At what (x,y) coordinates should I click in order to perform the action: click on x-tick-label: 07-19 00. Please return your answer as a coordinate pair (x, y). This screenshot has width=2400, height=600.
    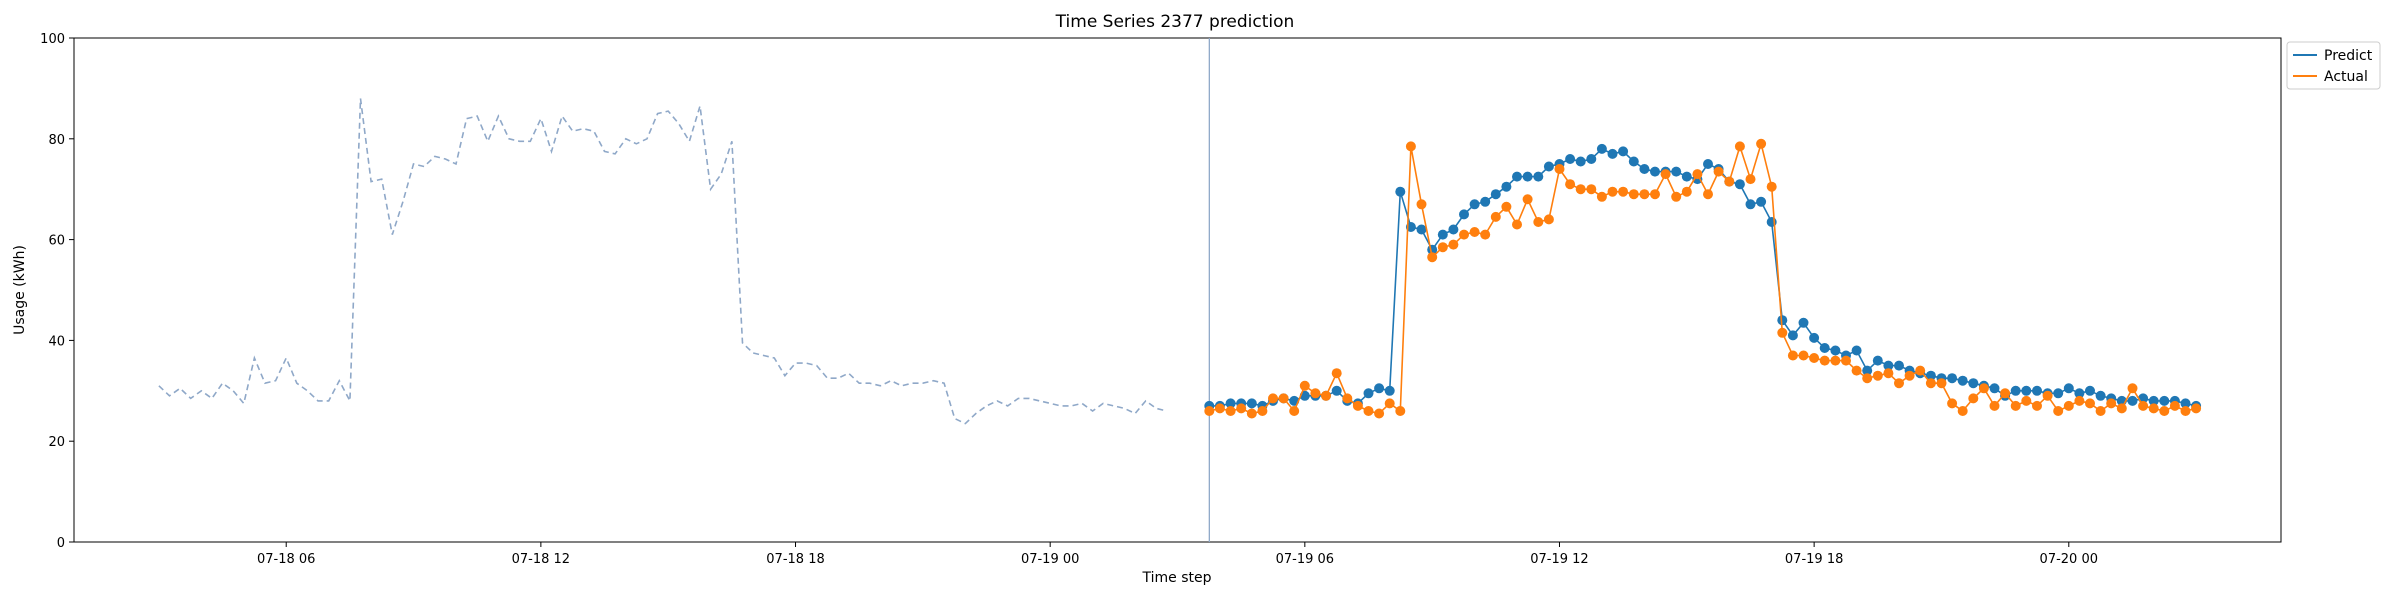
    Looking at the image, I should click on (1050, 559).